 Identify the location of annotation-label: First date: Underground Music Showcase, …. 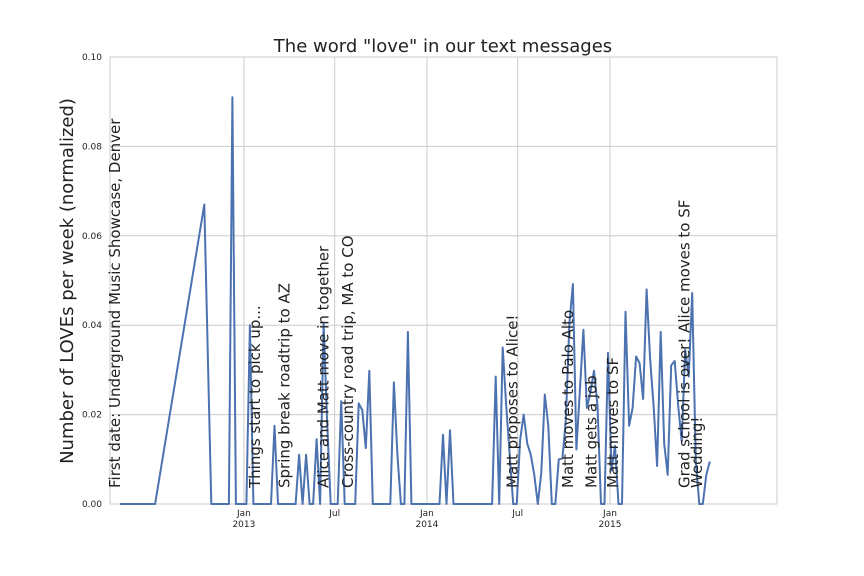
(115, 303).